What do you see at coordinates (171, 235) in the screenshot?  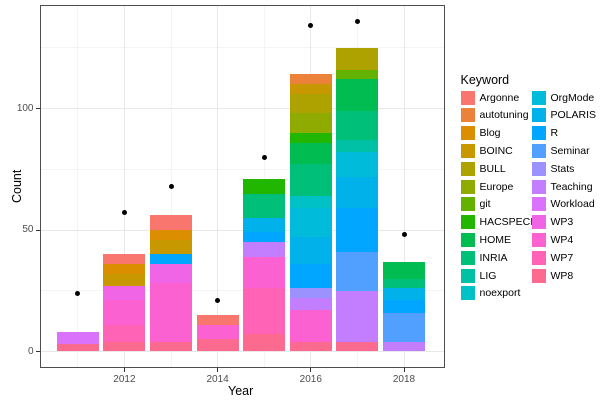 I see `bar-segment-2013-Blog` at bounding box center [171, 235].